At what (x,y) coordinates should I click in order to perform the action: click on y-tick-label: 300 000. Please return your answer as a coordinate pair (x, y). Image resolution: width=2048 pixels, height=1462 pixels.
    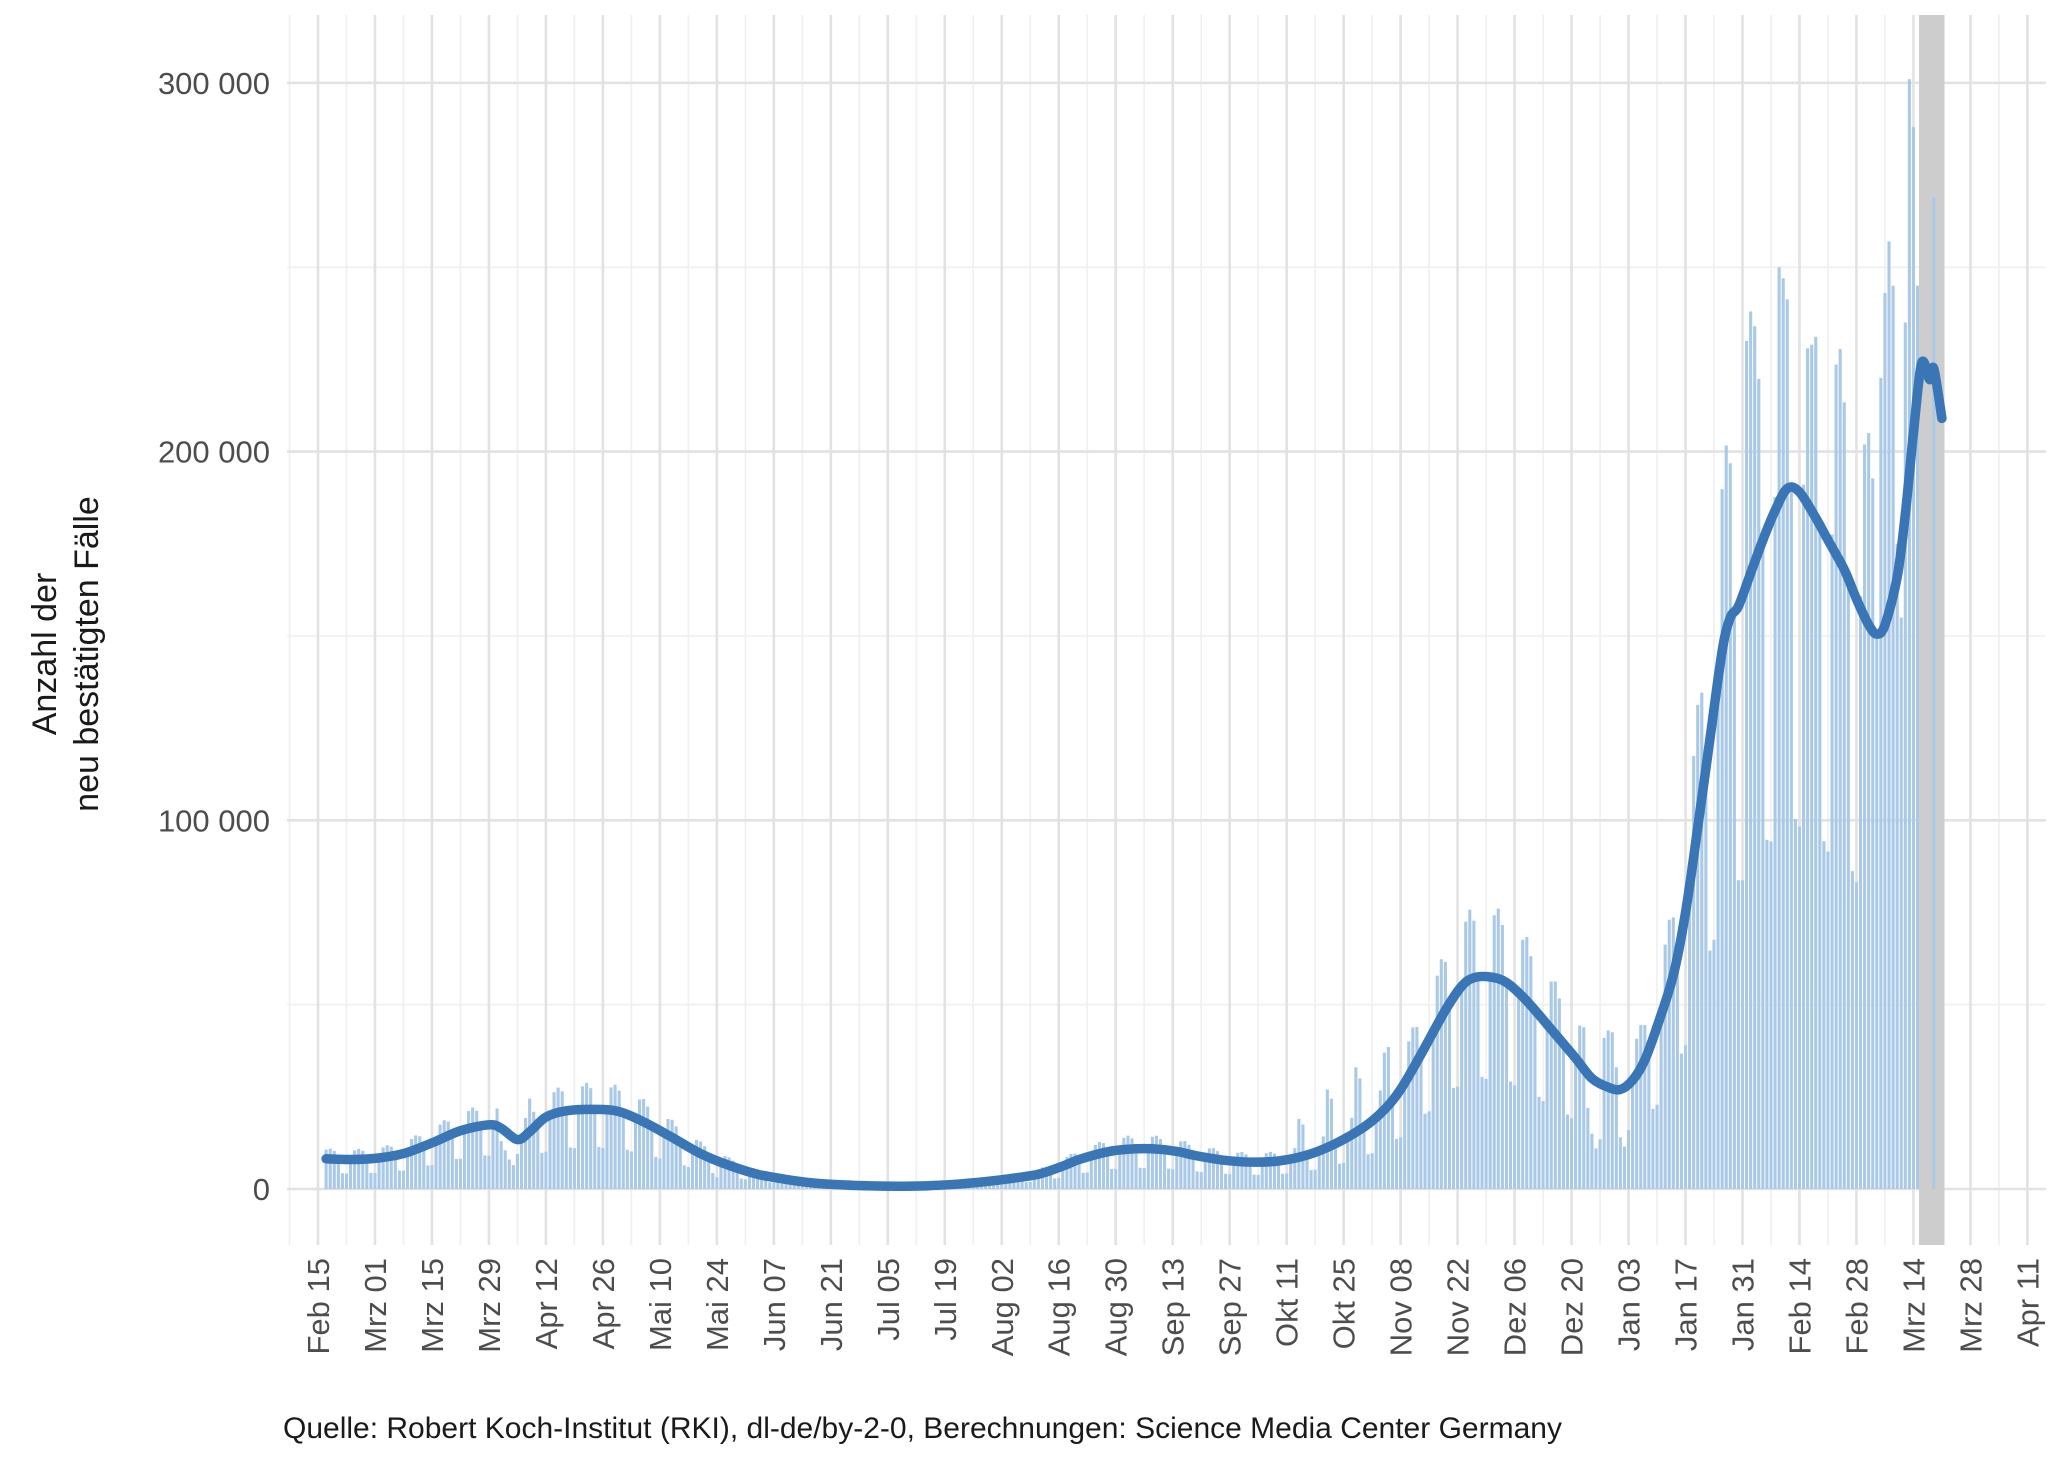
    Looking at the image, I should click on (214, 83).